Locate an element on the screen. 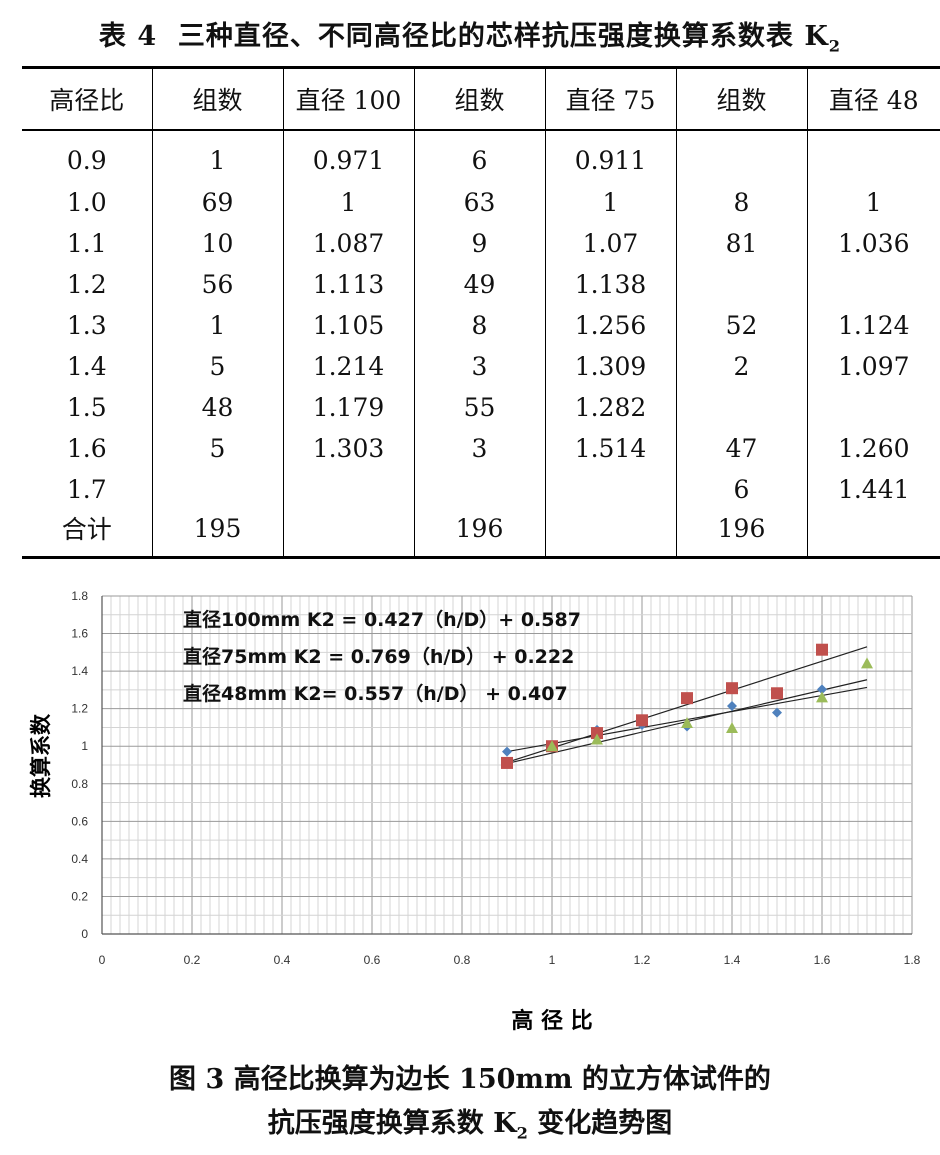 The width and height of the screenshot is (940, 1155). x-tick-label: 1.8 is located at coordinates (912, 960).